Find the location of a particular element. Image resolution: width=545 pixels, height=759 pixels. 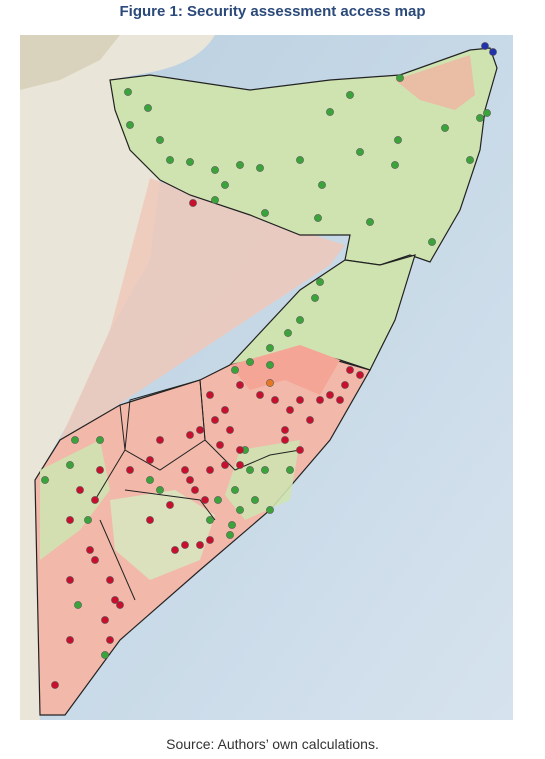

other-site is located at coordinates (493, 52).